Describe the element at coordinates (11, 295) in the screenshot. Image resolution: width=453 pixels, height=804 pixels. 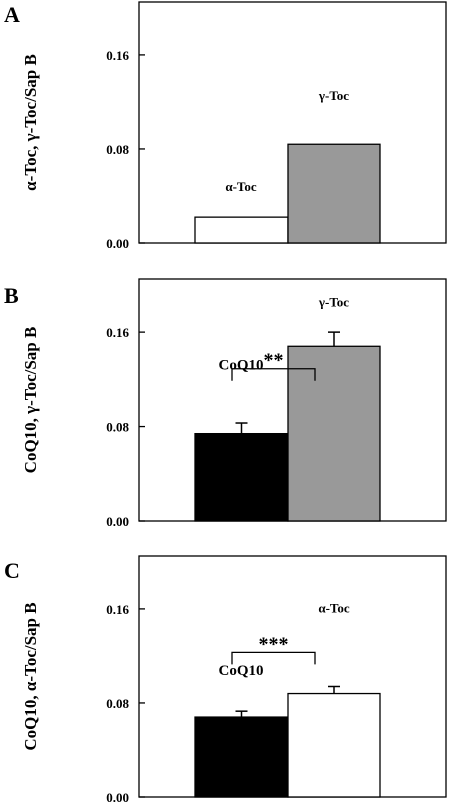
I see `panel-letter: B` at that location.